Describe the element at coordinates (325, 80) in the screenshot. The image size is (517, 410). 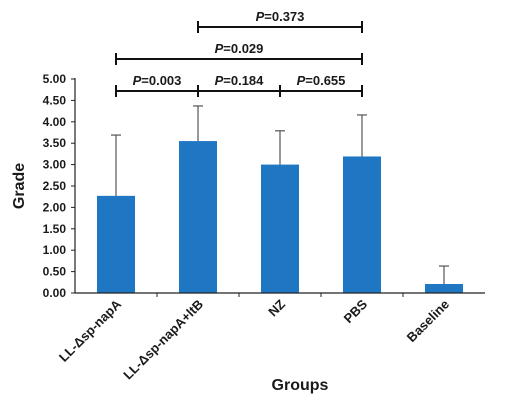
I see `p-value: =0.655` at that location.